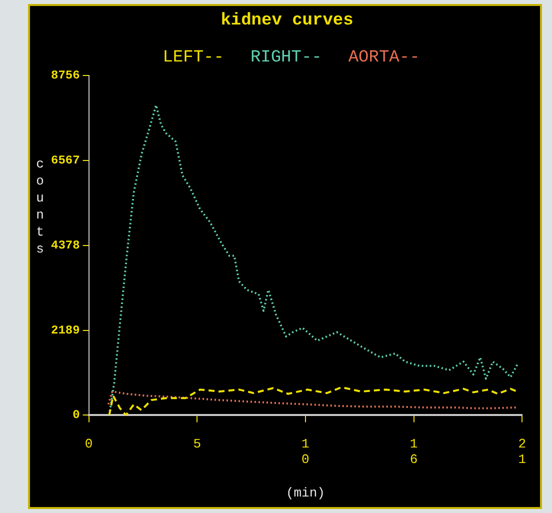  I want to click on x-tick-label: 10, so click(306, 452).